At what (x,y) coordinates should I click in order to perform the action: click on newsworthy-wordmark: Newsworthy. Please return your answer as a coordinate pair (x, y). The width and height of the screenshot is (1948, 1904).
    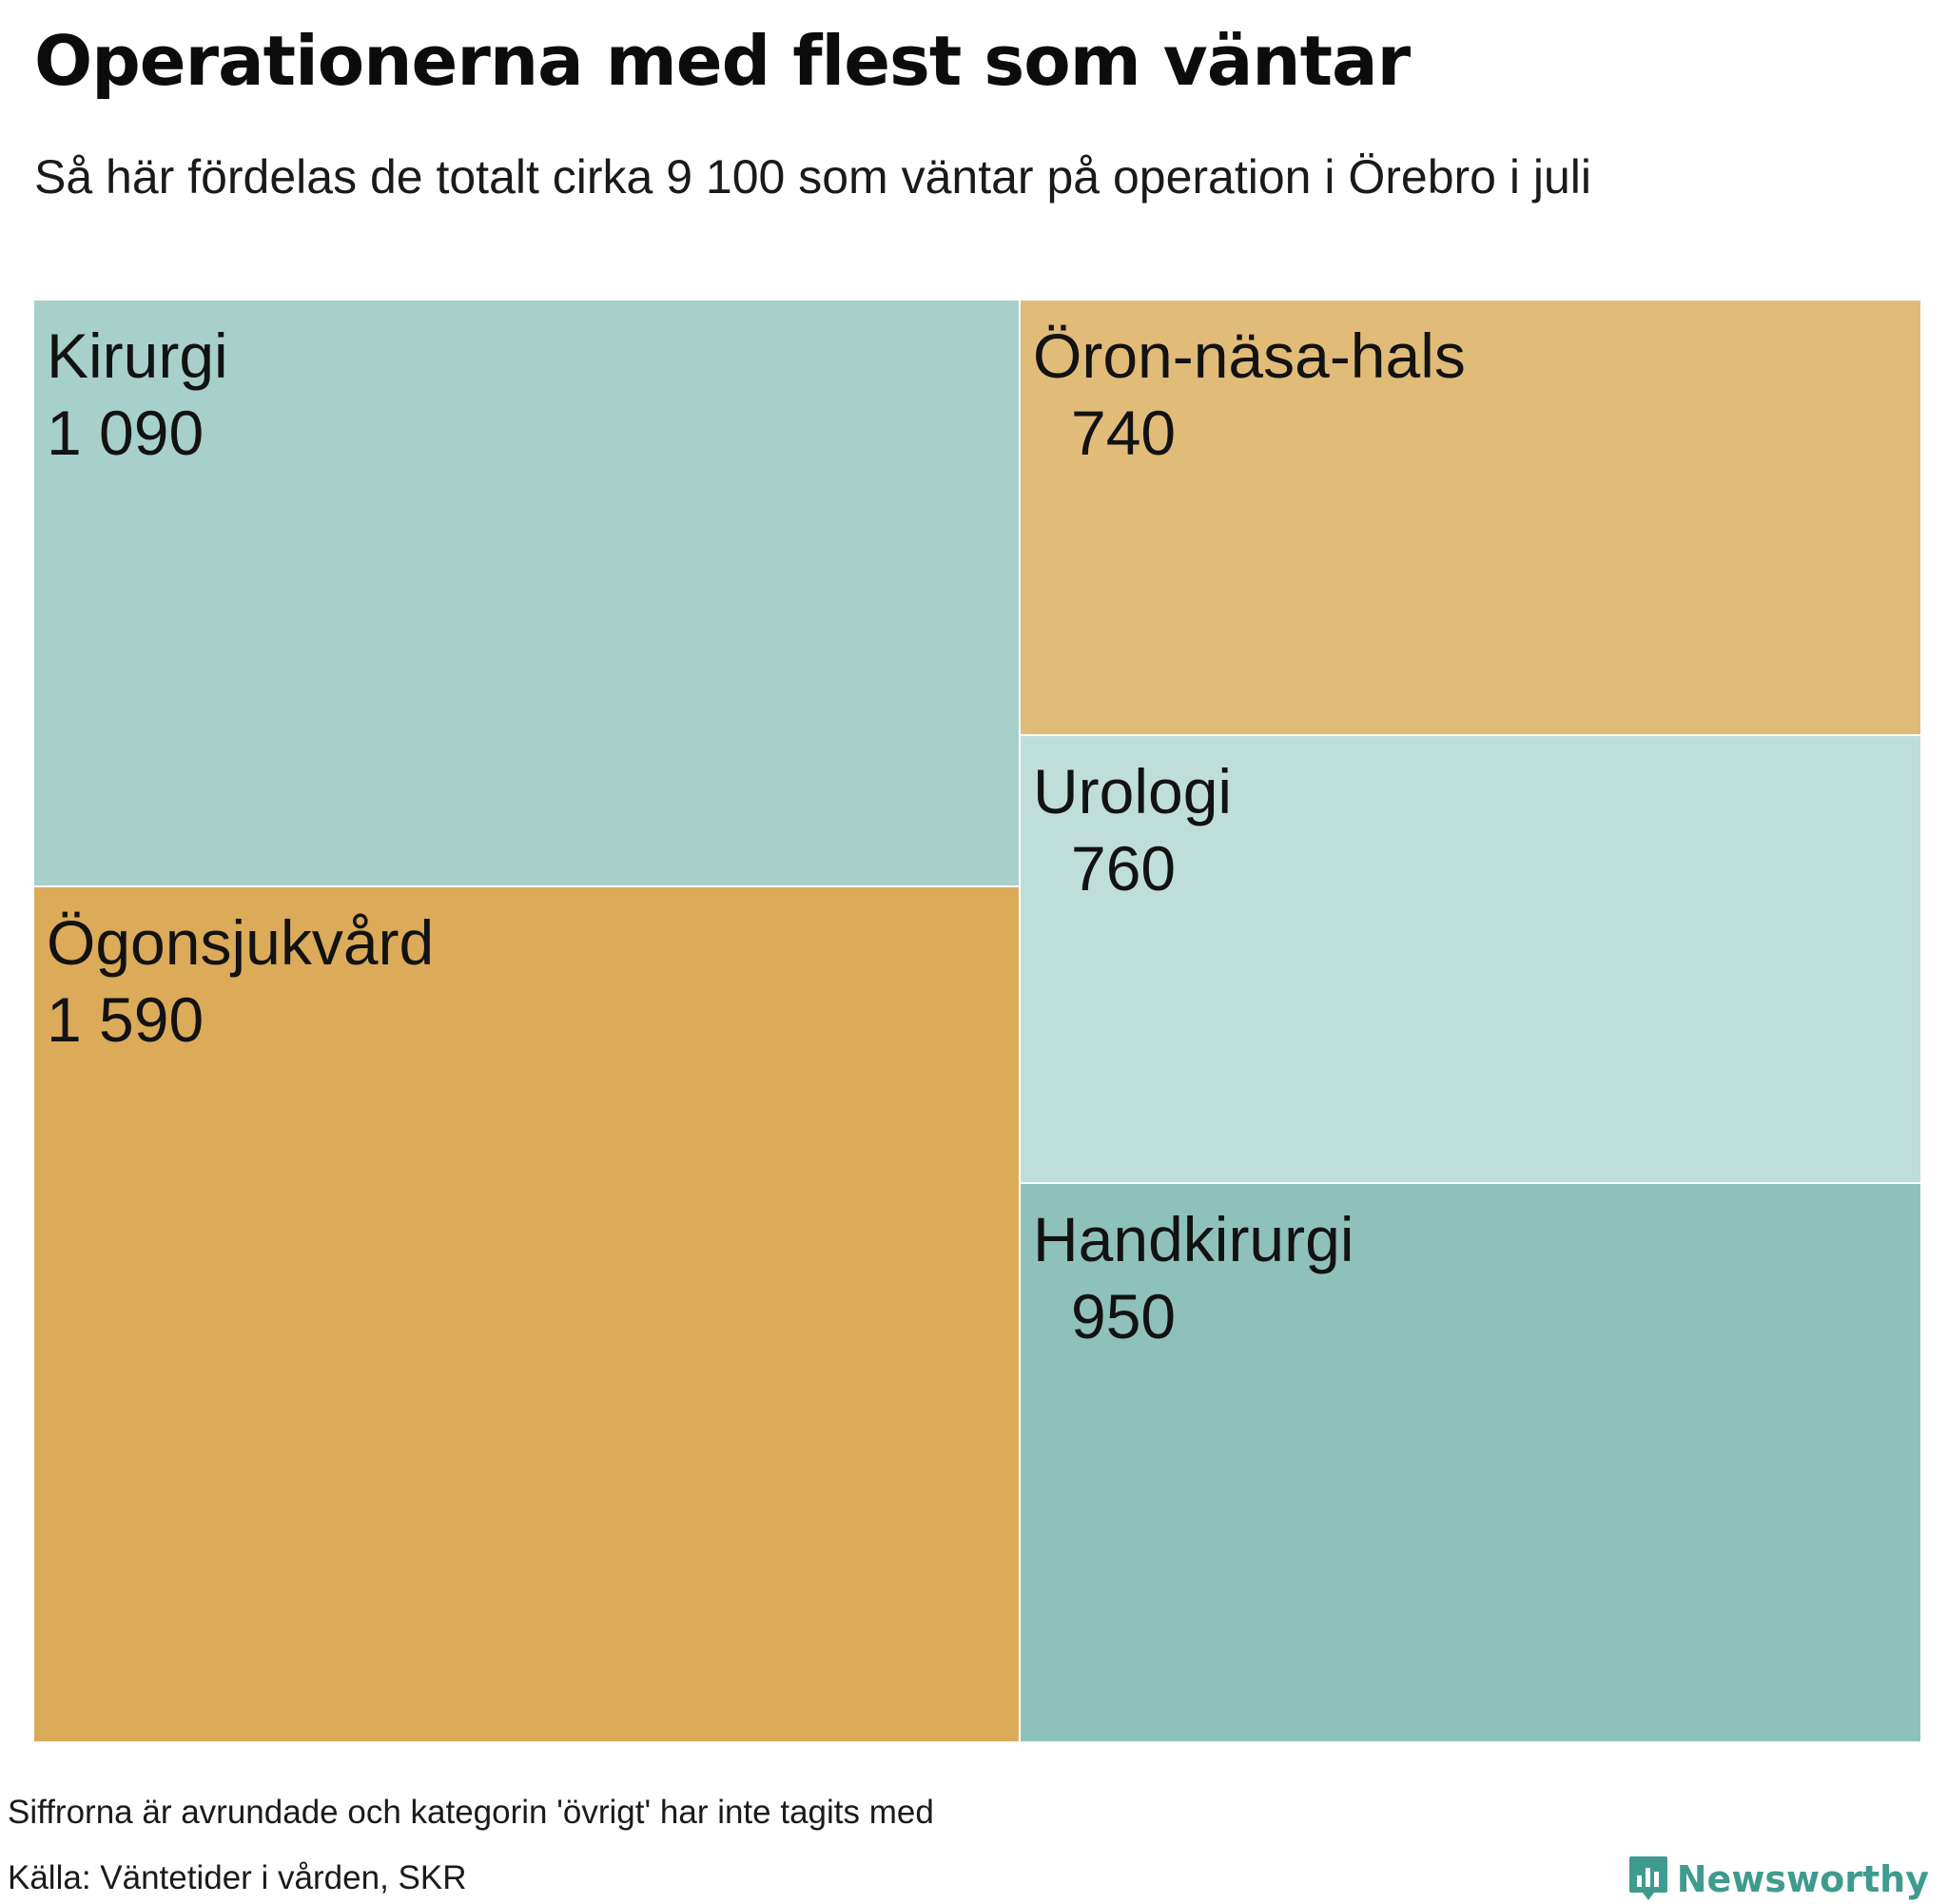
    Looking at the image, I should click on (1802, 1879).